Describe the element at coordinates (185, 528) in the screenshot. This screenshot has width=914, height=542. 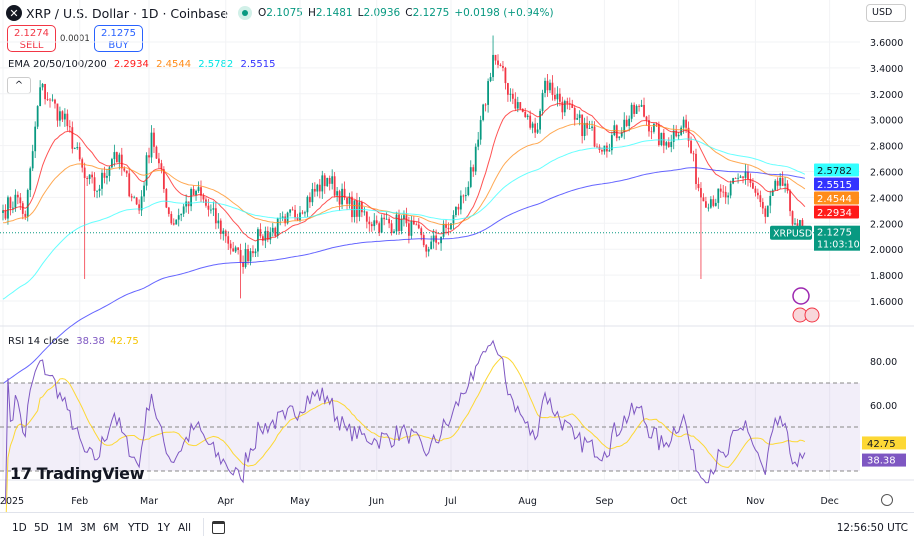
I see `range-button-all: All` at that location.